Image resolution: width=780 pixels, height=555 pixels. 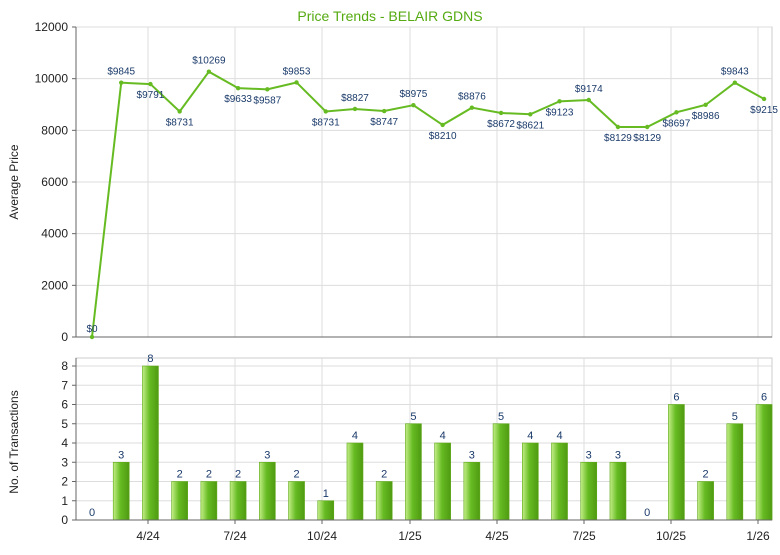 I want to click on x-tick-label: 1/25, so click(x=410, y=536).